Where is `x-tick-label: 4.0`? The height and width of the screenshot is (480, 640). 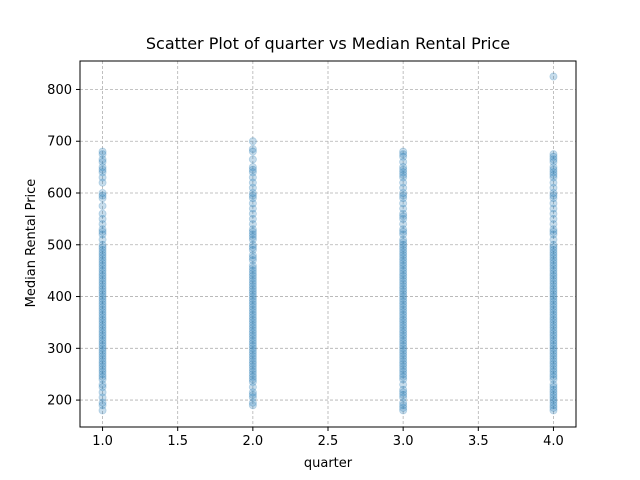
x-tick-label: 4.0 is located at coordinates (553, 441).